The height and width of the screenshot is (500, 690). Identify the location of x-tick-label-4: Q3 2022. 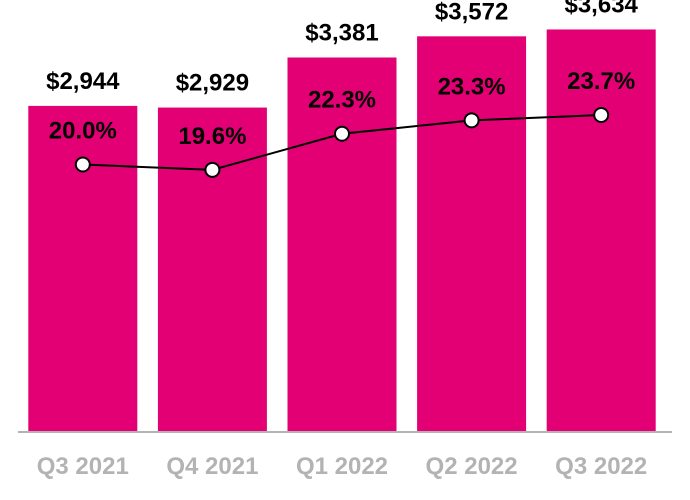
(601, 466).